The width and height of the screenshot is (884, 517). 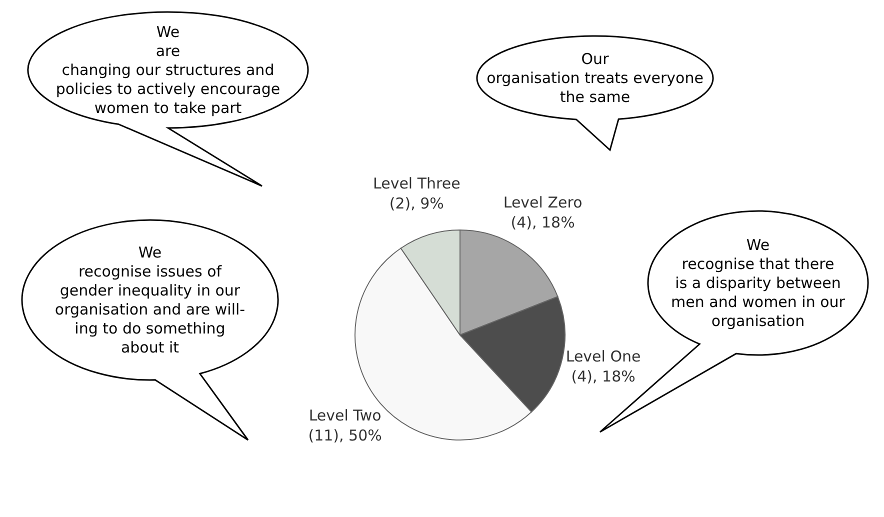 What do you see at coordinates (345, 435) in the screenshot?
I see `data-label: (11), 50%` at bounding box center [345, 435].